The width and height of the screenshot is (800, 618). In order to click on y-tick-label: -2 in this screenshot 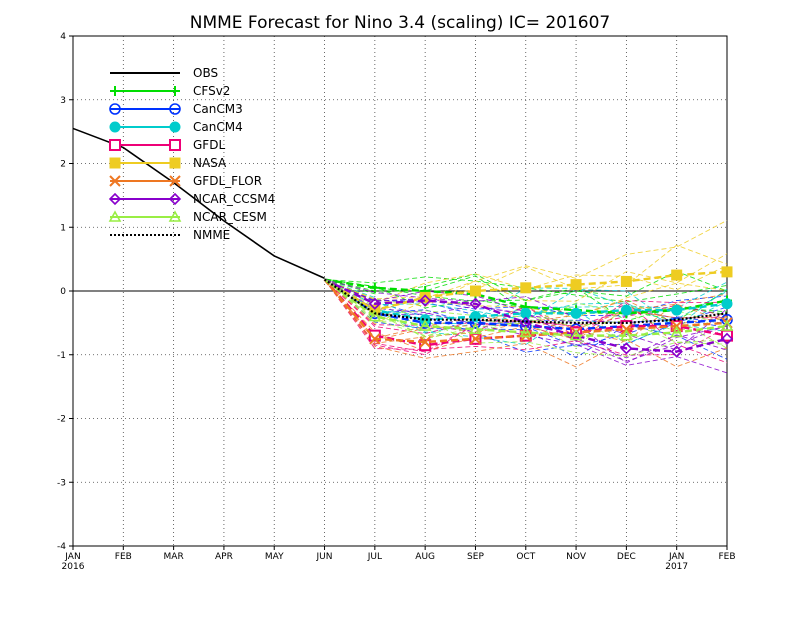, I will do `click(61, 420)`.